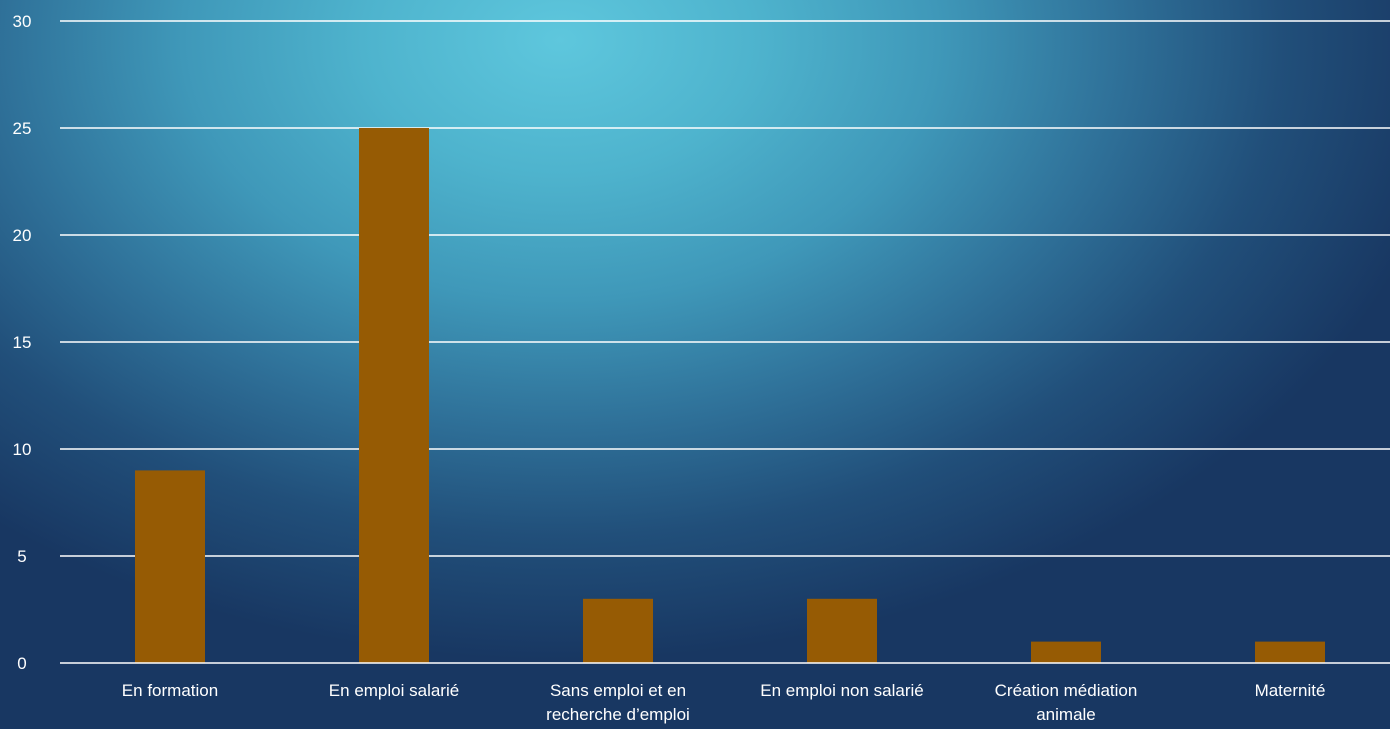 This screenshot has height=729, width=1390. What do you see at coordinates (618, 702) in the screenshot?
I see `x-category-label: Sans emploi et en recherche d’emploi` at bounding box center [618, 702].